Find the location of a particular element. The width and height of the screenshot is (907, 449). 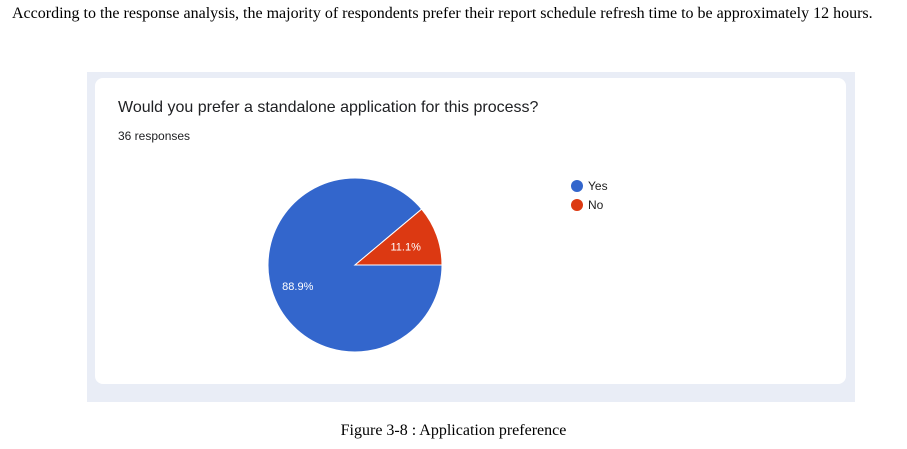

pie-slice-no is located at coordinates (398, 237).